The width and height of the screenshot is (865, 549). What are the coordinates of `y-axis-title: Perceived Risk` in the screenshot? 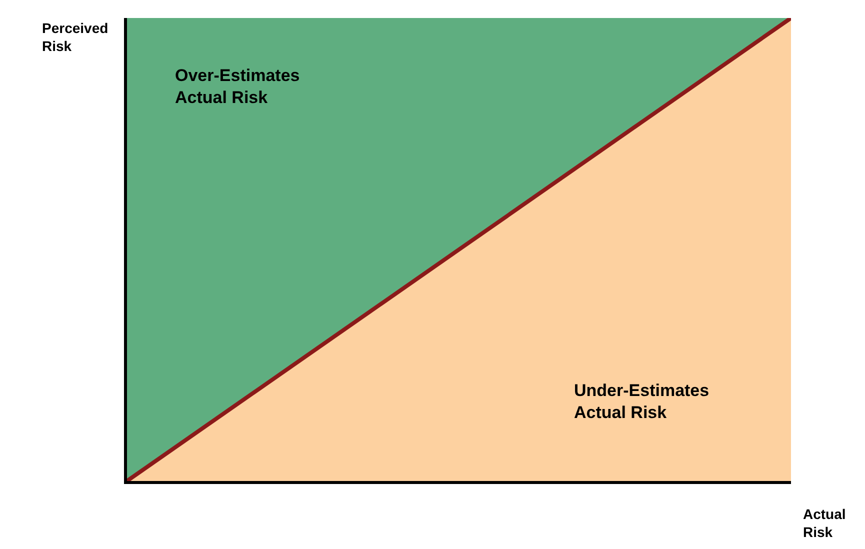 It's located at (75, 37).